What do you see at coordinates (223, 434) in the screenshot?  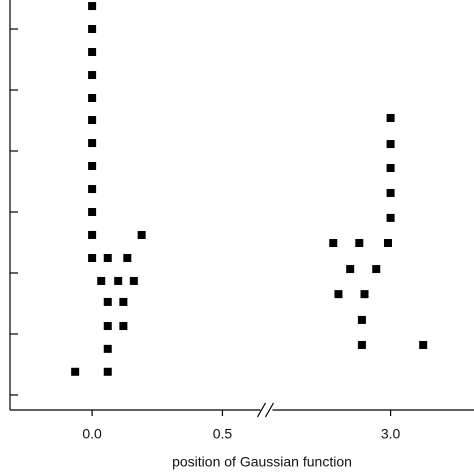 I see `x-tick-label: 0.5` at bounding box center [223, 434].